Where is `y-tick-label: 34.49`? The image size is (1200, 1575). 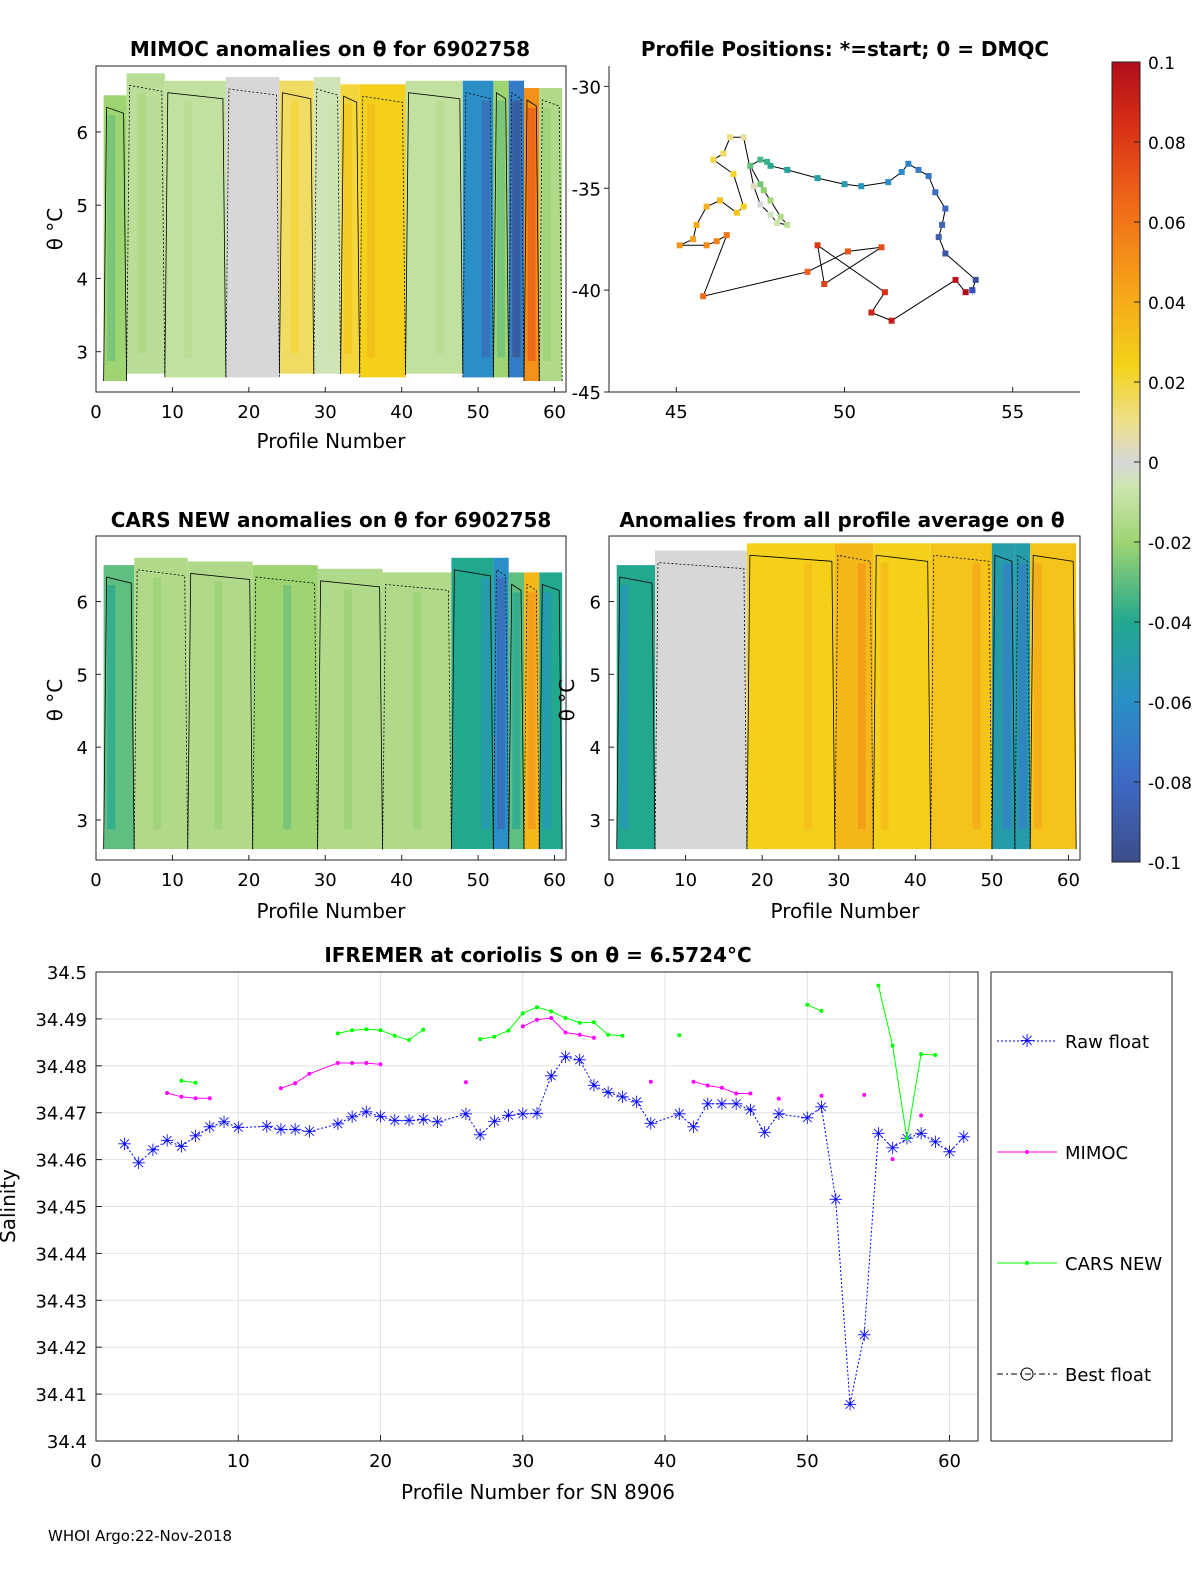
y-tick-label: 34.49 is located at coordinates (61, 1020).